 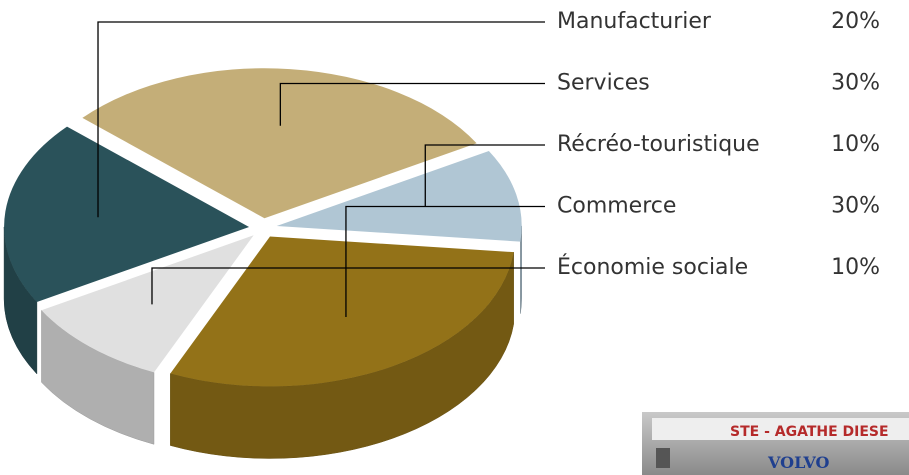 I want to click on sign-text: STE - AGATHE DIESE, so click(x=809, y=432).